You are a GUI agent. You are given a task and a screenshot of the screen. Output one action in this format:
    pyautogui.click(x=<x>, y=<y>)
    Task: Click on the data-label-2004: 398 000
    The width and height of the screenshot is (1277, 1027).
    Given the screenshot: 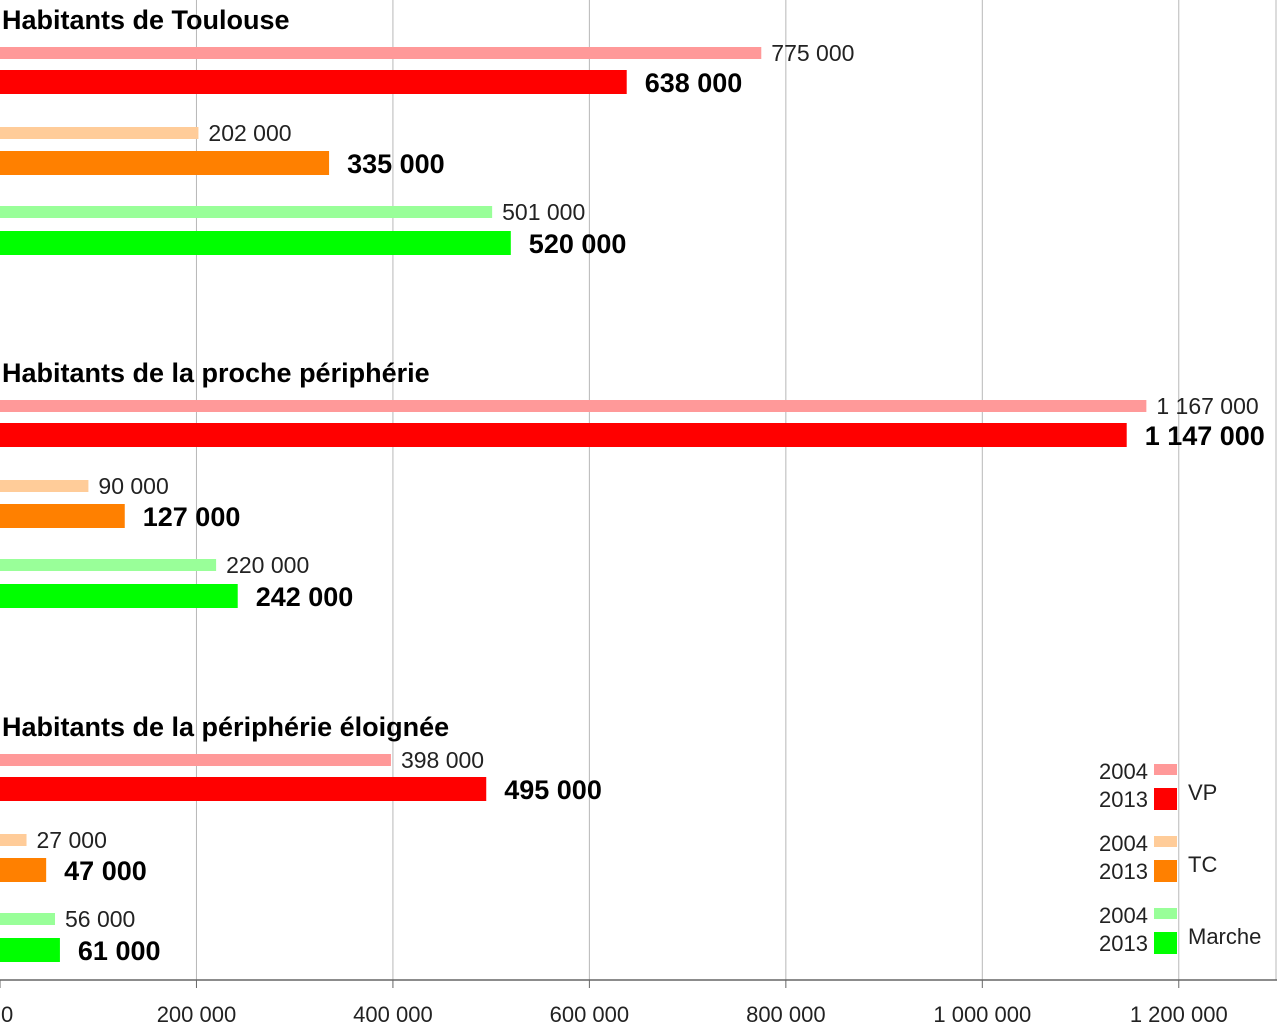 What is the action you would take?
    pyautogui.click(x=442, y=760)
    